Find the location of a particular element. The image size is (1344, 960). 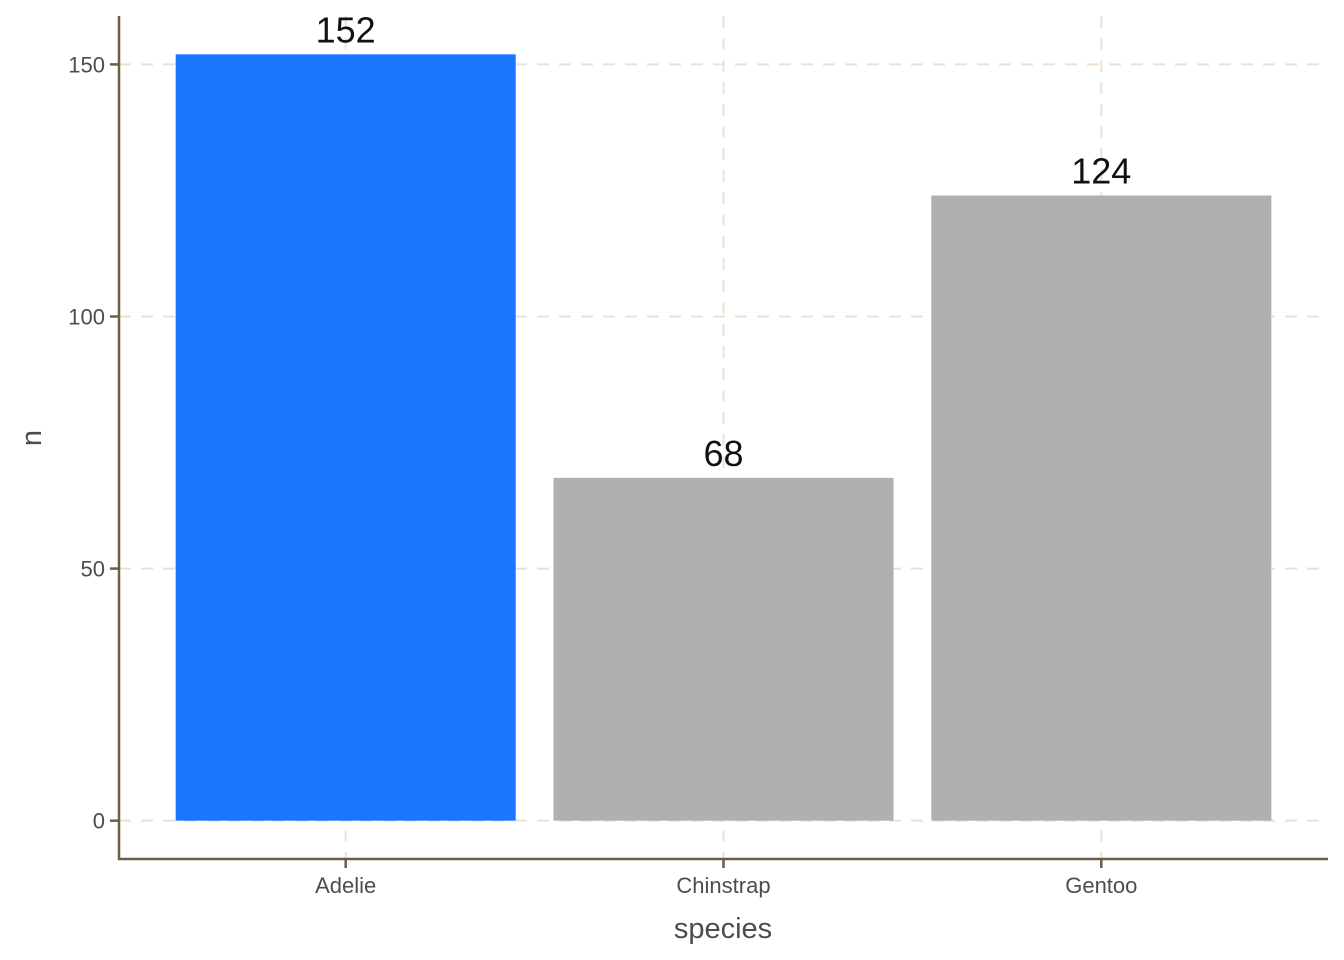

y-axis-title: n is located at coordinates (32, 438).